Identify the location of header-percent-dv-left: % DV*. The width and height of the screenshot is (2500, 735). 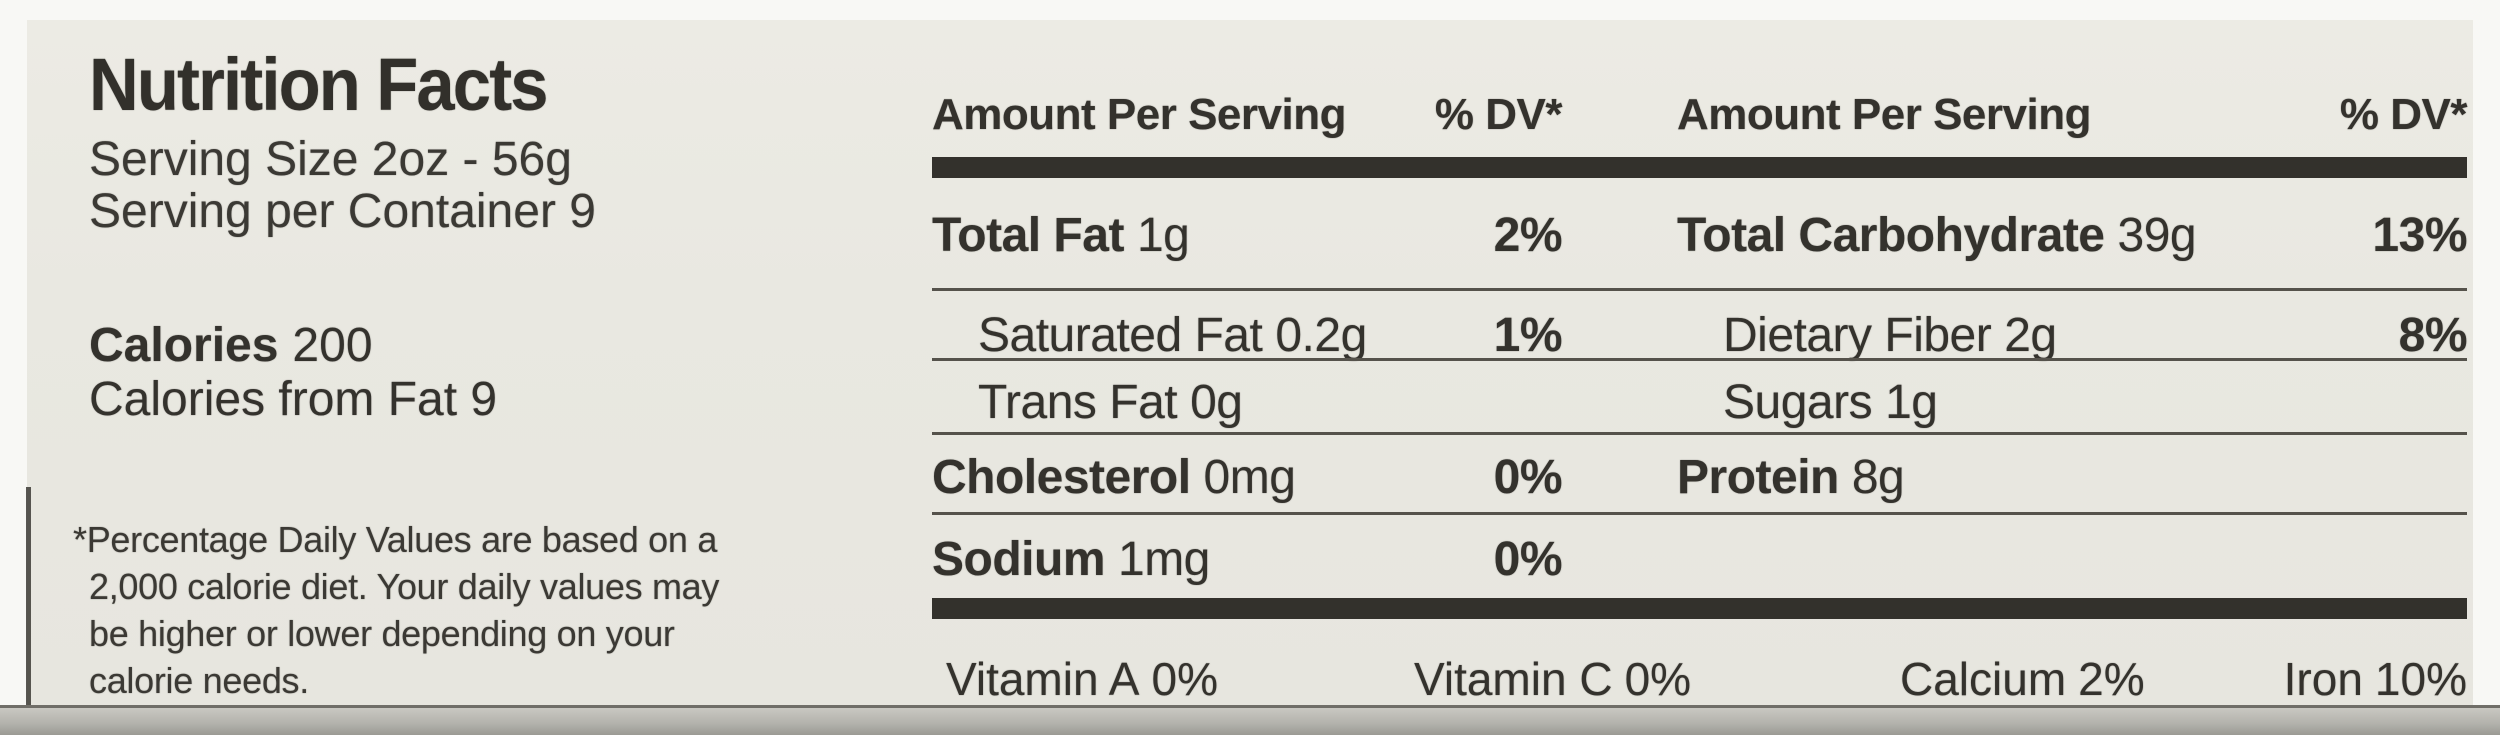
(1498, 114).